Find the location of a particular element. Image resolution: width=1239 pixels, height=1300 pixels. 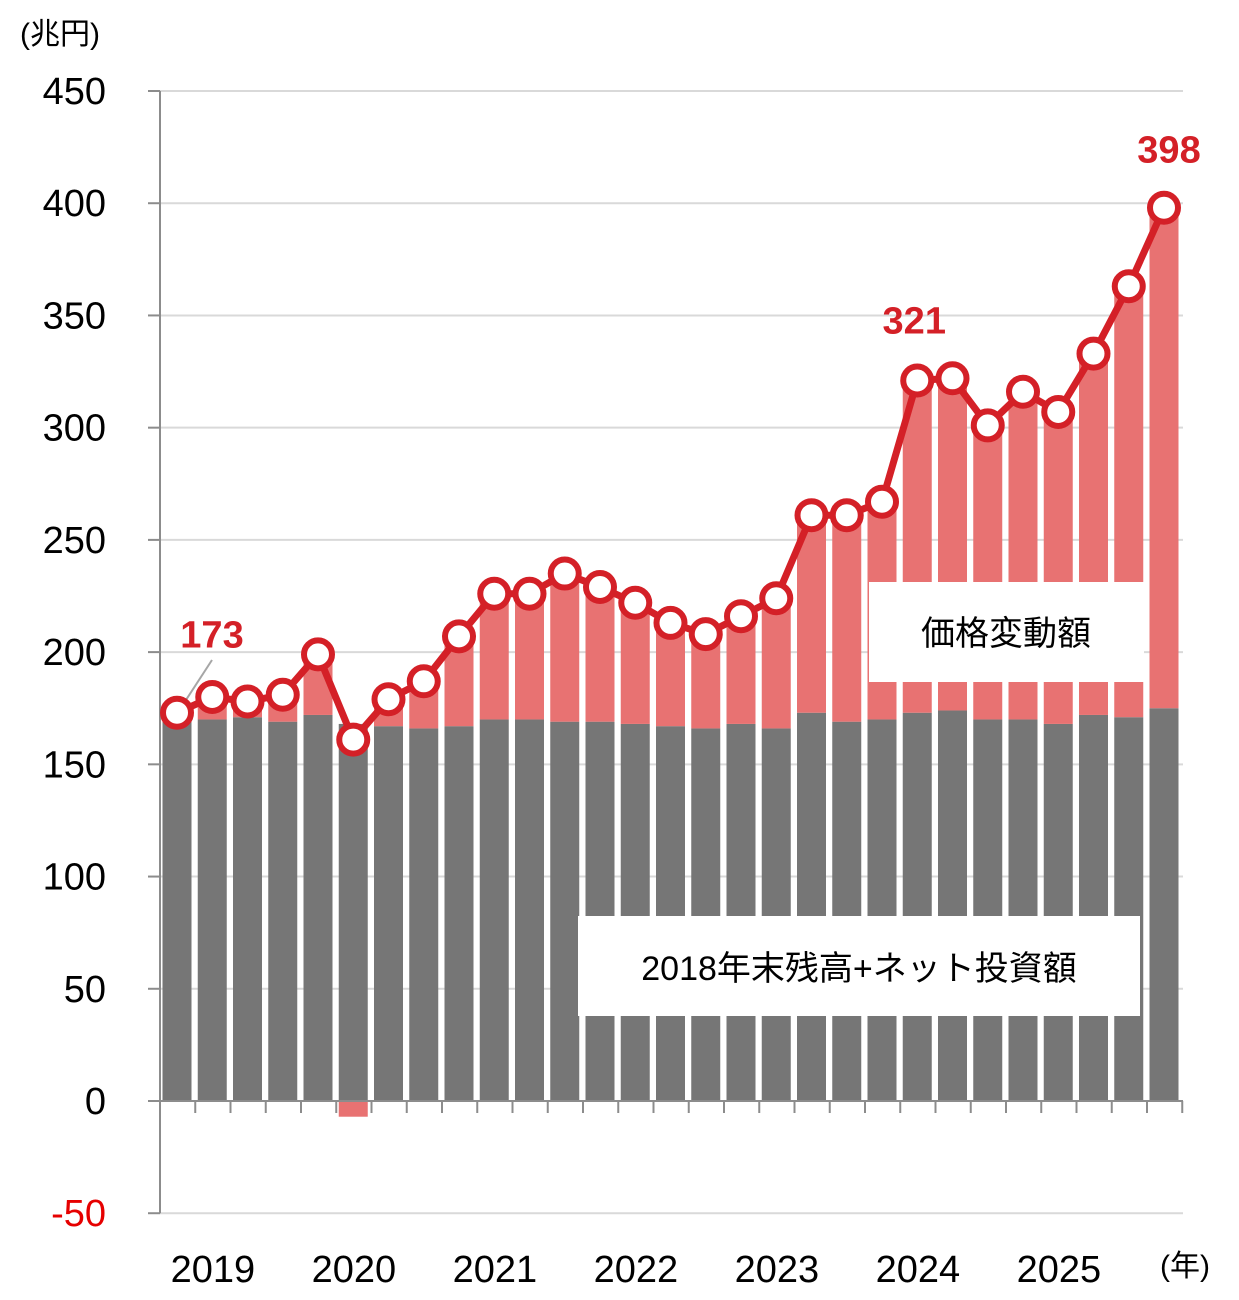

x-tick-label: 2023 is located at coordinates (777, 1270).